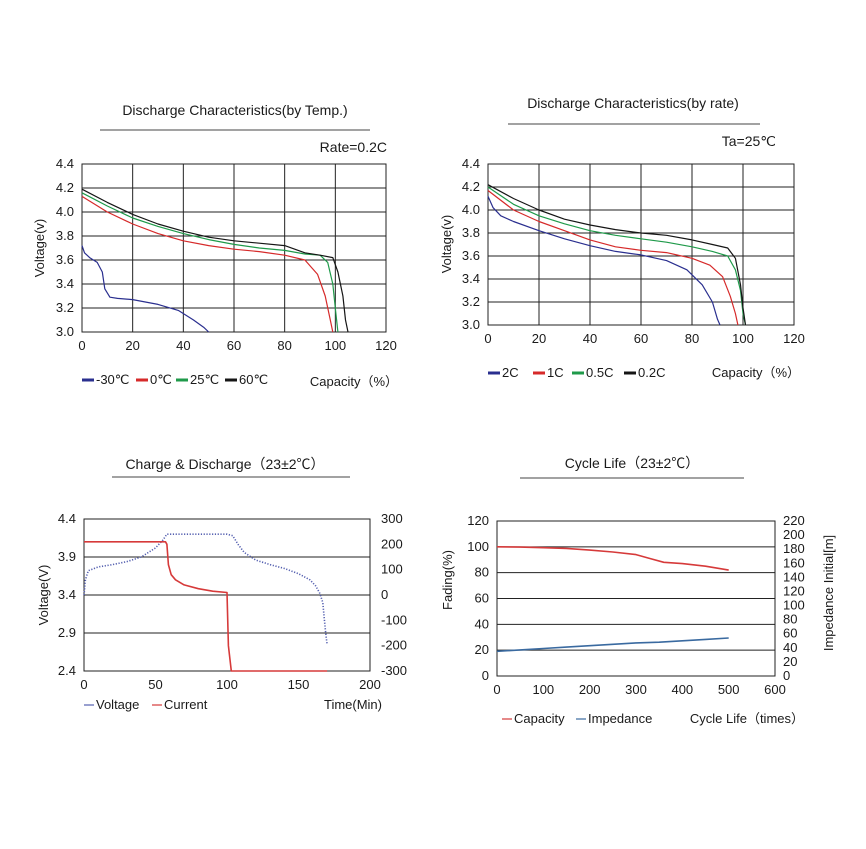  Describe the element at coordinates (775, 689) in the screenshot. I see `x-tick-label: 600` at that location.